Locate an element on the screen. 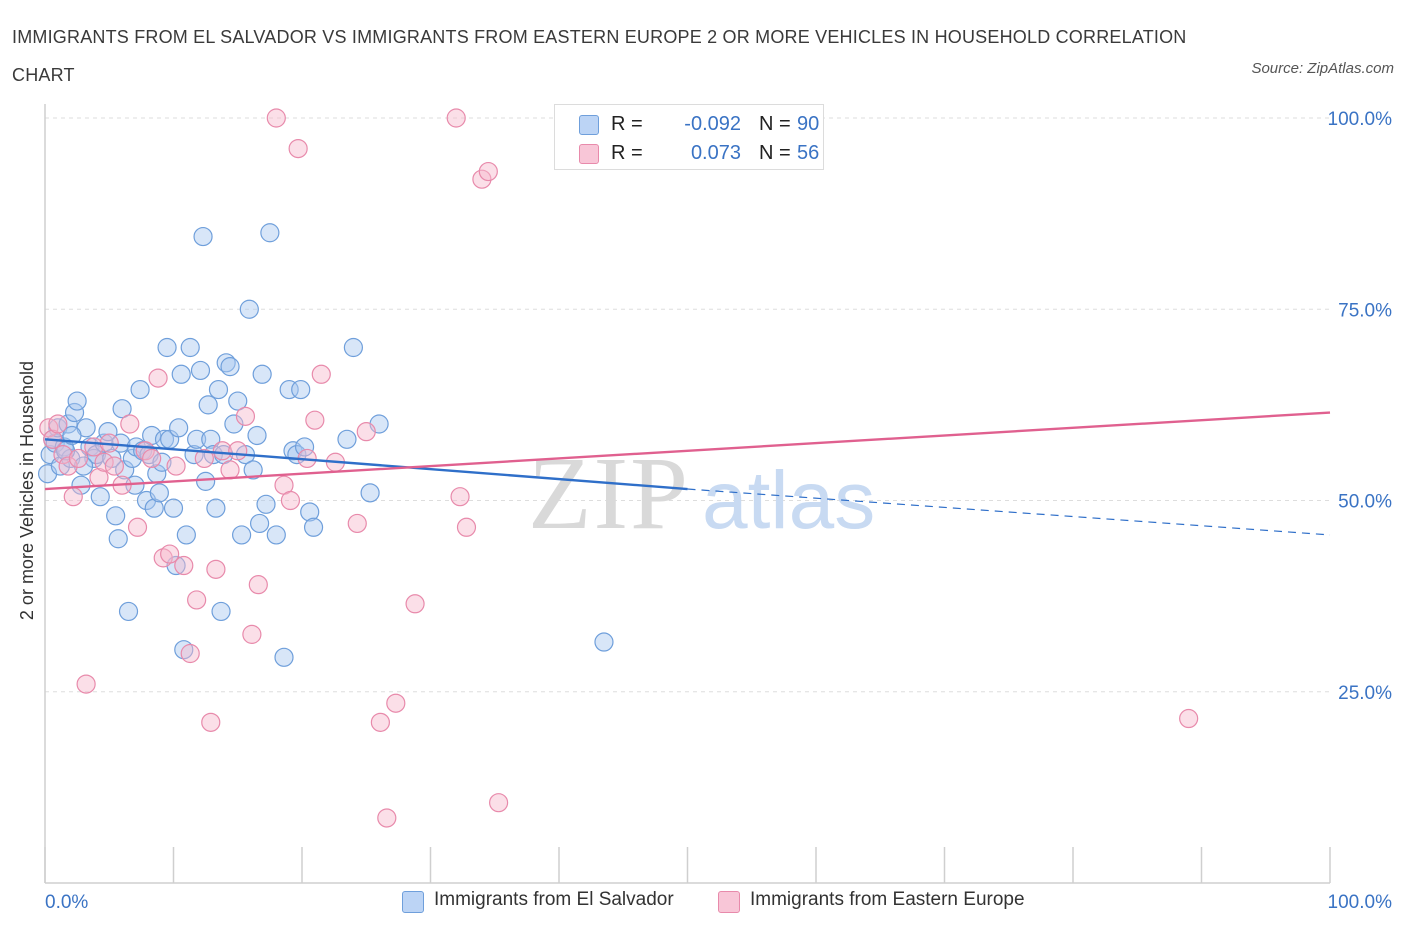 The height and width of the screenshot is (930, 1406). trend-lines is located at coordinates (687, 473).